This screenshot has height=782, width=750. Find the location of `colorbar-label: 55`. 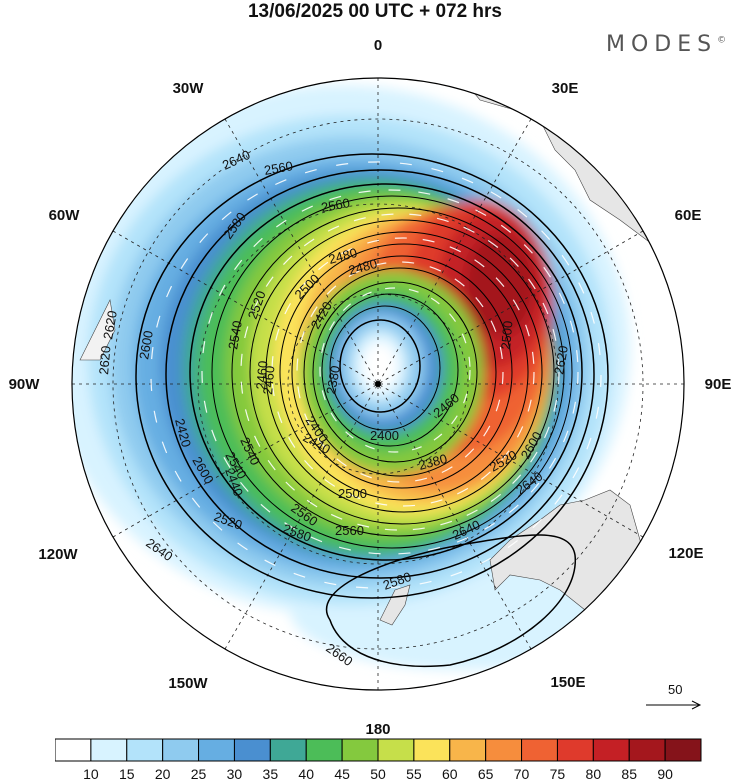

colorbar-label: 55 is located at coordinates (414, 774).